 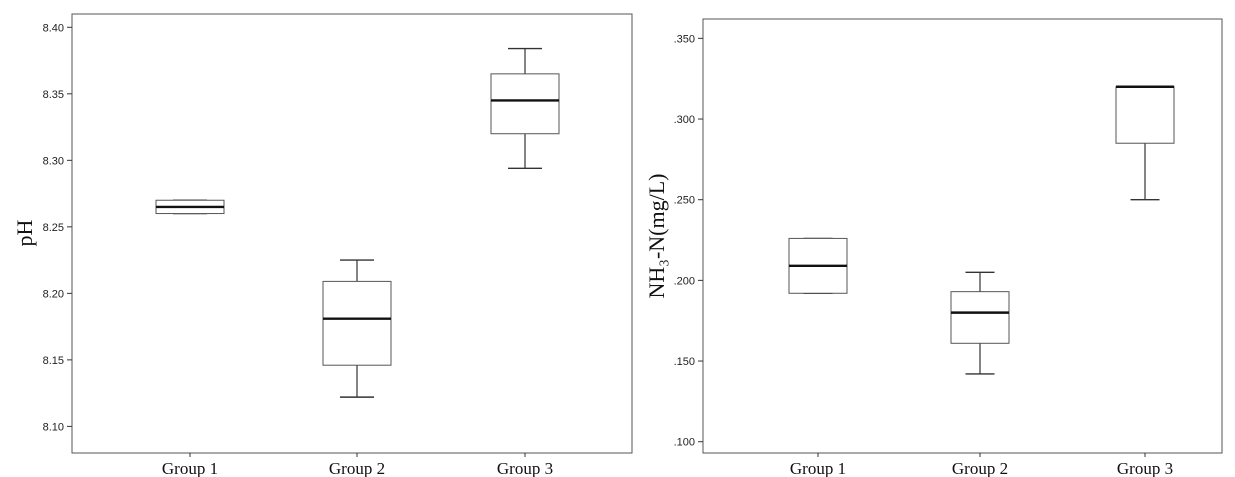 I want to click on y-tick-label: .200, so click(x=684, y=281).